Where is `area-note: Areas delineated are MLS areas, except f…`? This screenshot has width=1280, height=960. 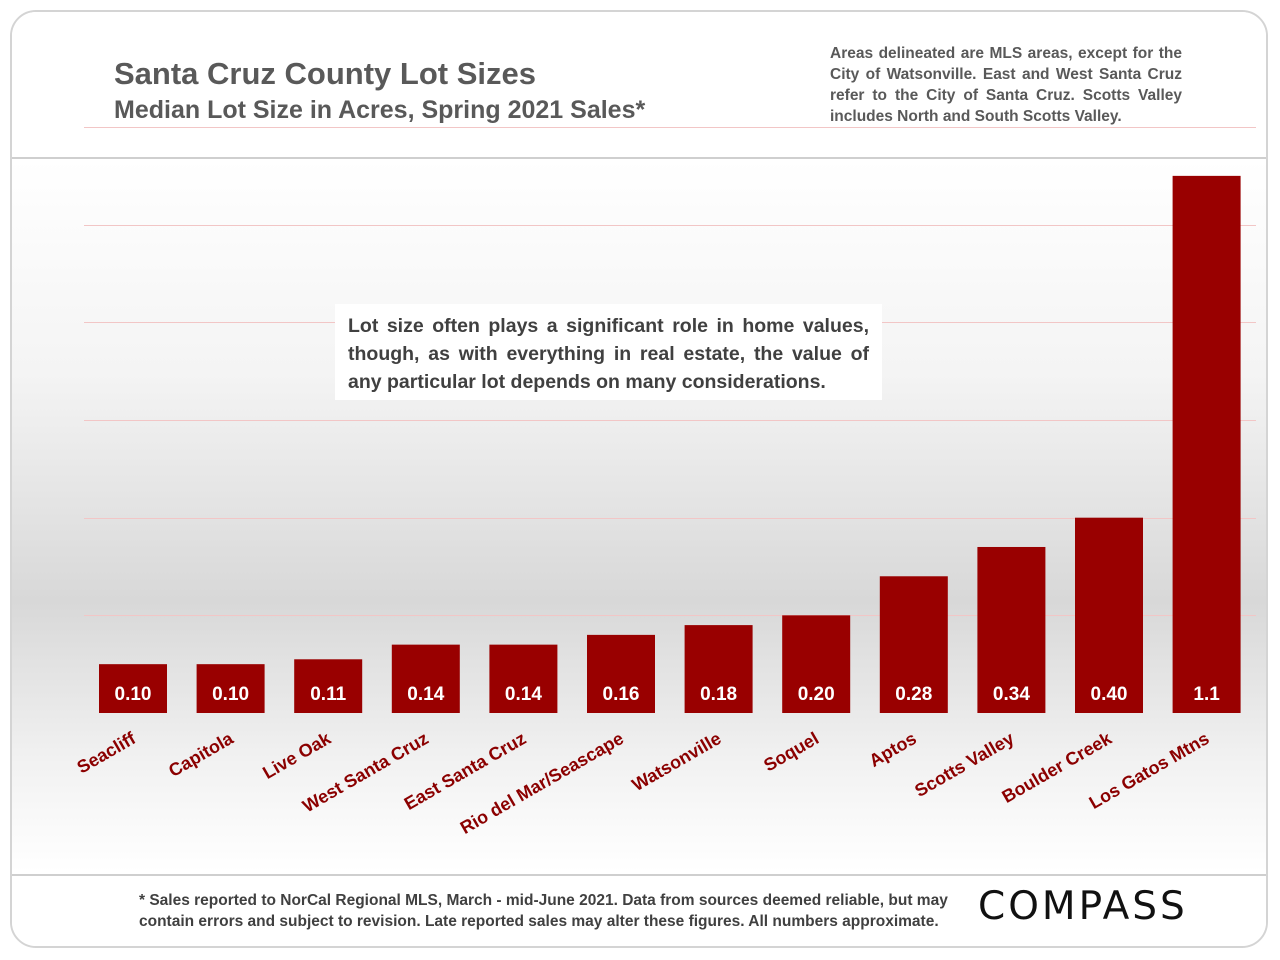
area-note: Areas delineated are MLS areas, except f… is located at coordinates (1006, 85).